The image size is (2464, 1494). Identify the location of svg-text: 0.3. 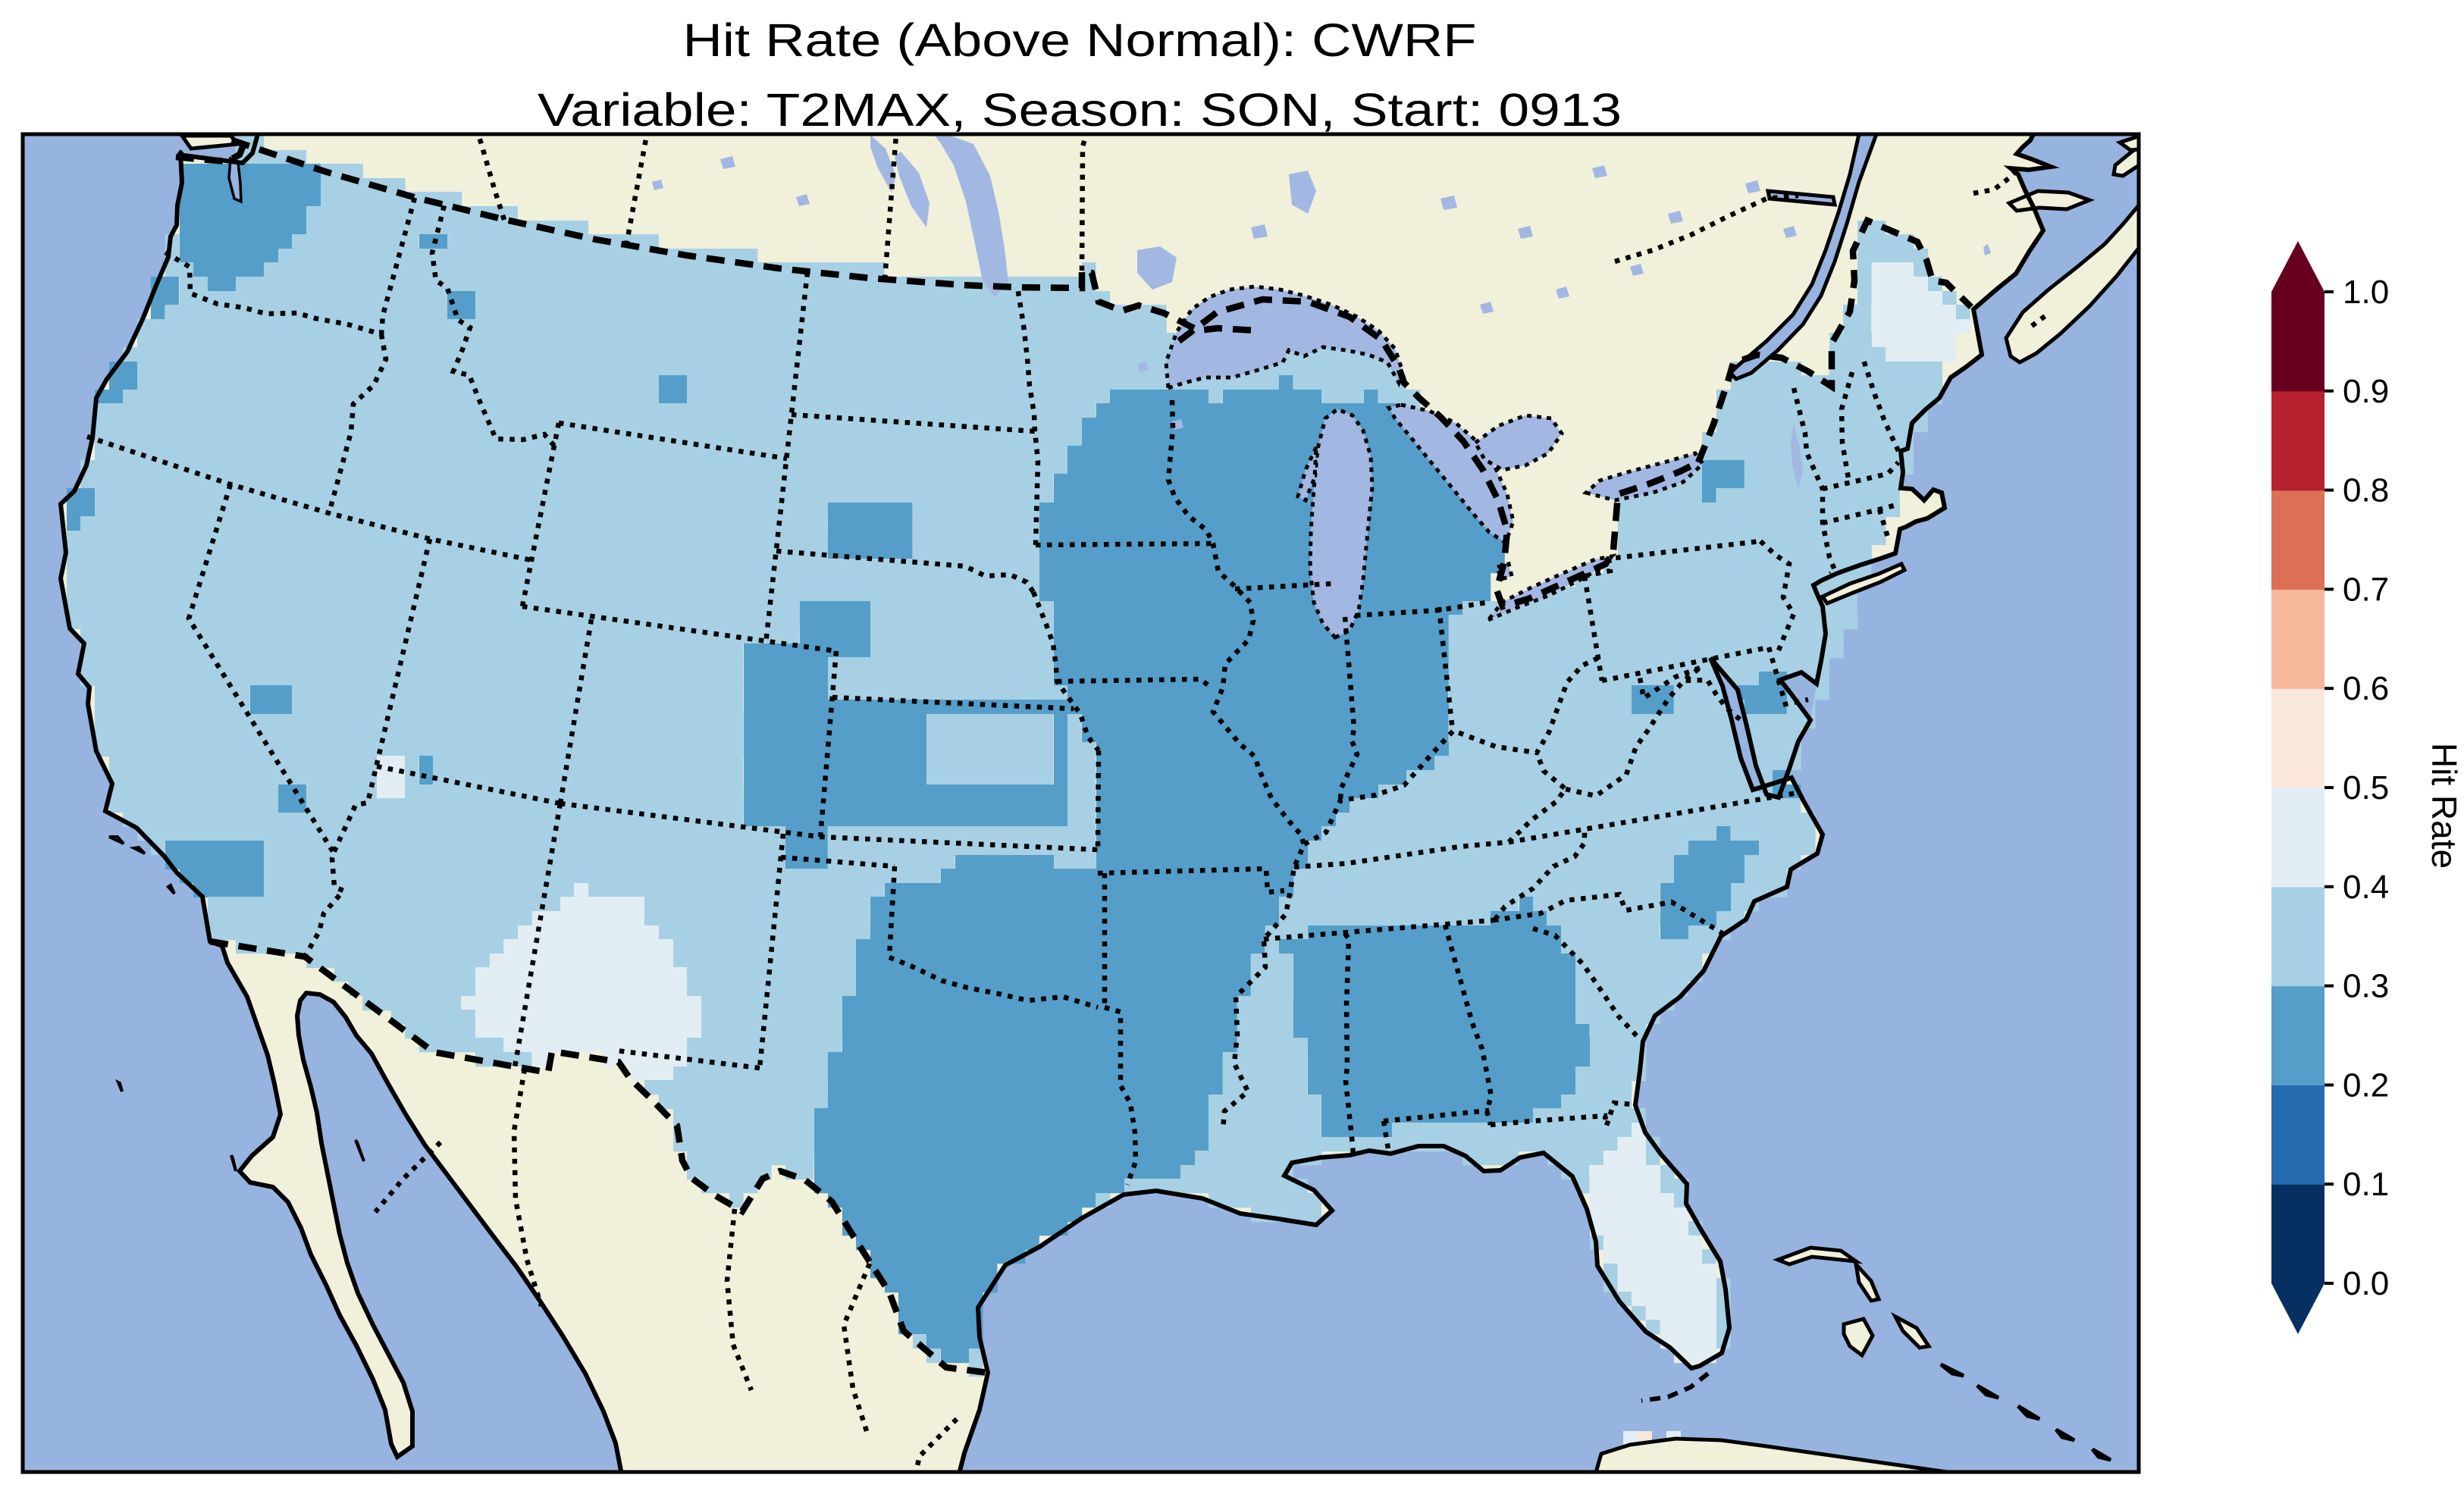
(2366, 986).